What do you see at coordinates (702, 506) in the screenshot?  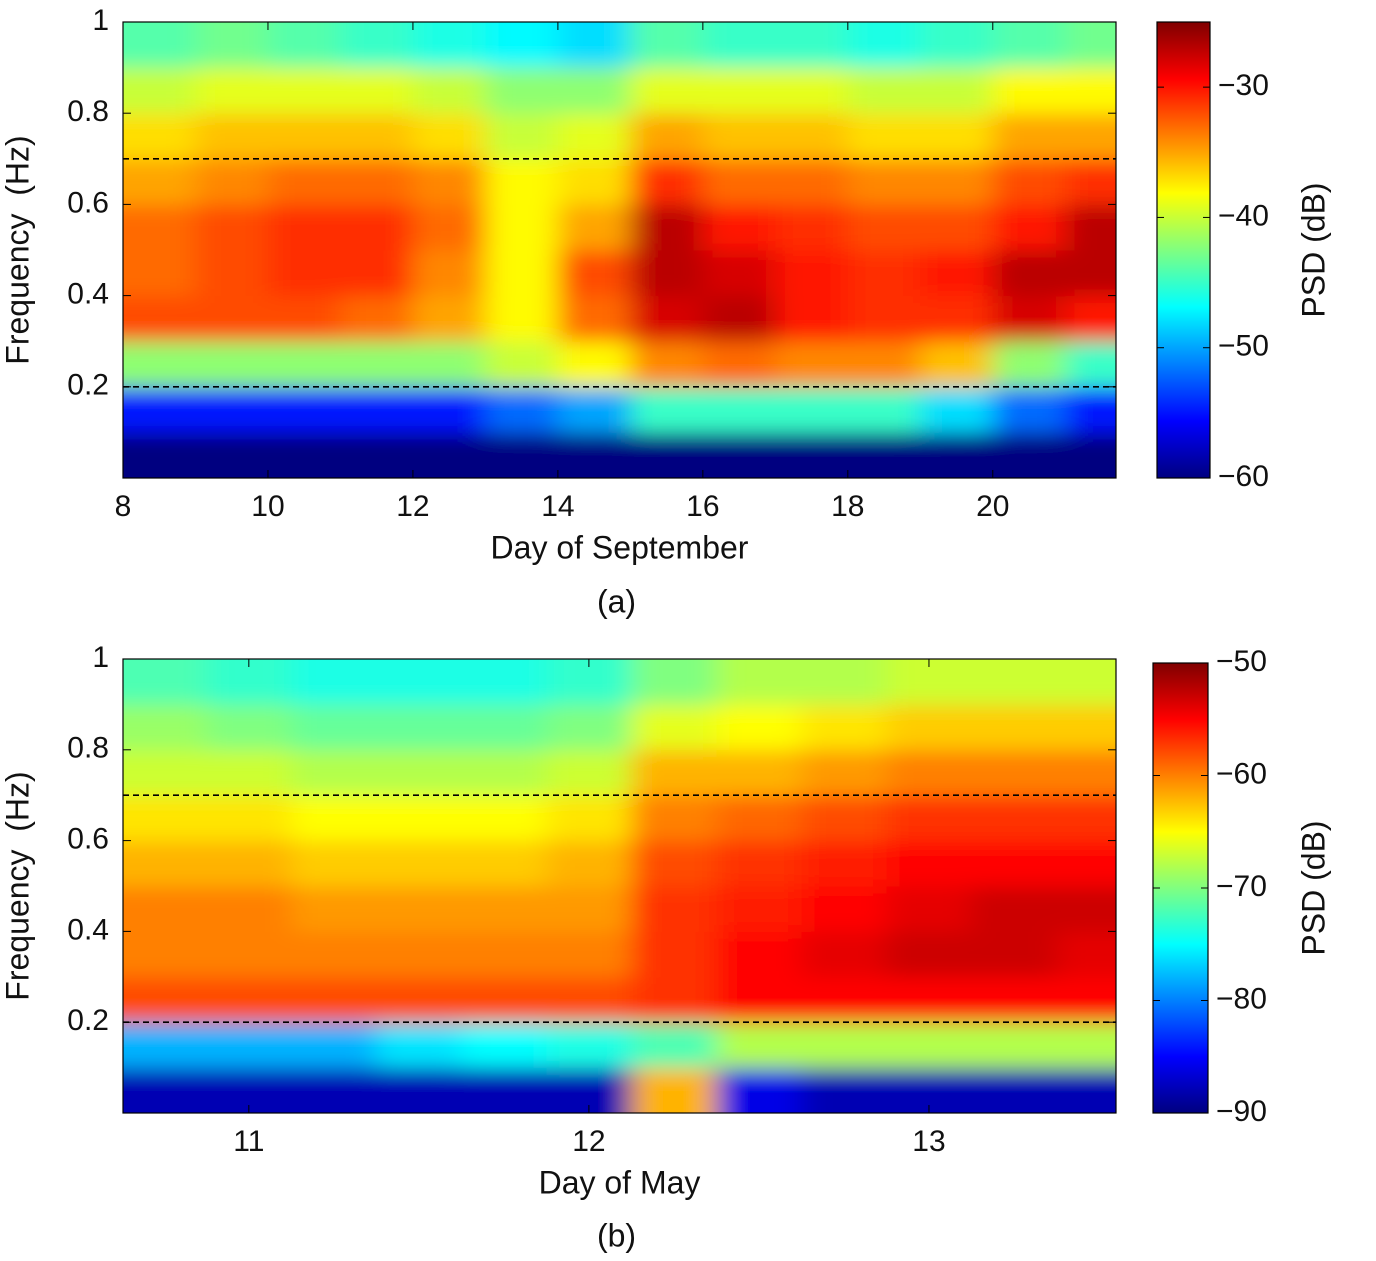 I see `x-tick-label: 16` at bounding box center [702, 506].